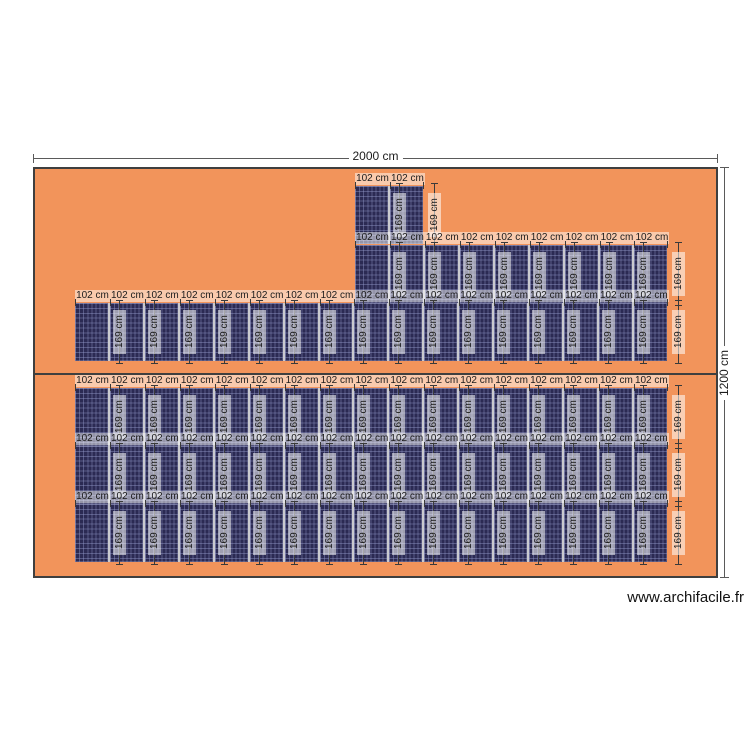 Image resolution: width=750 pixels, height=750 pixels. I want to click on dim-end-tick, so click(724, 167).